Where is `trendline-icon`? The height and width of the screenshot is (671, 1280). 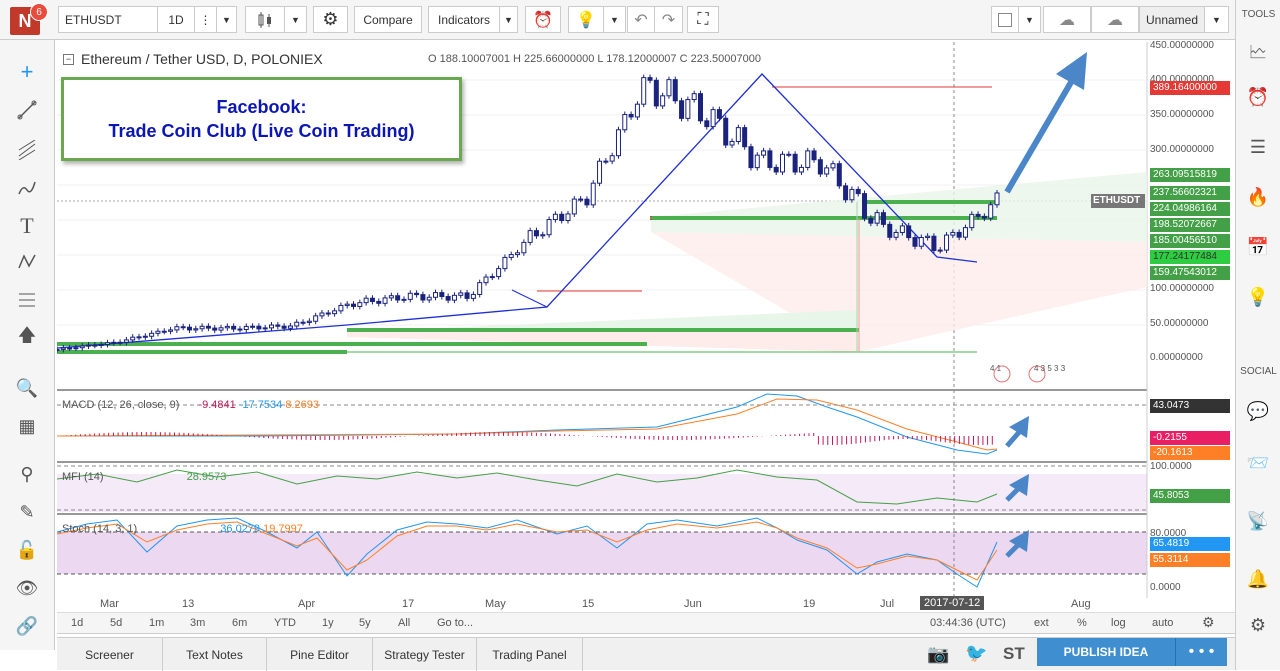 trendline-icon is located at coordinates (27, 110).